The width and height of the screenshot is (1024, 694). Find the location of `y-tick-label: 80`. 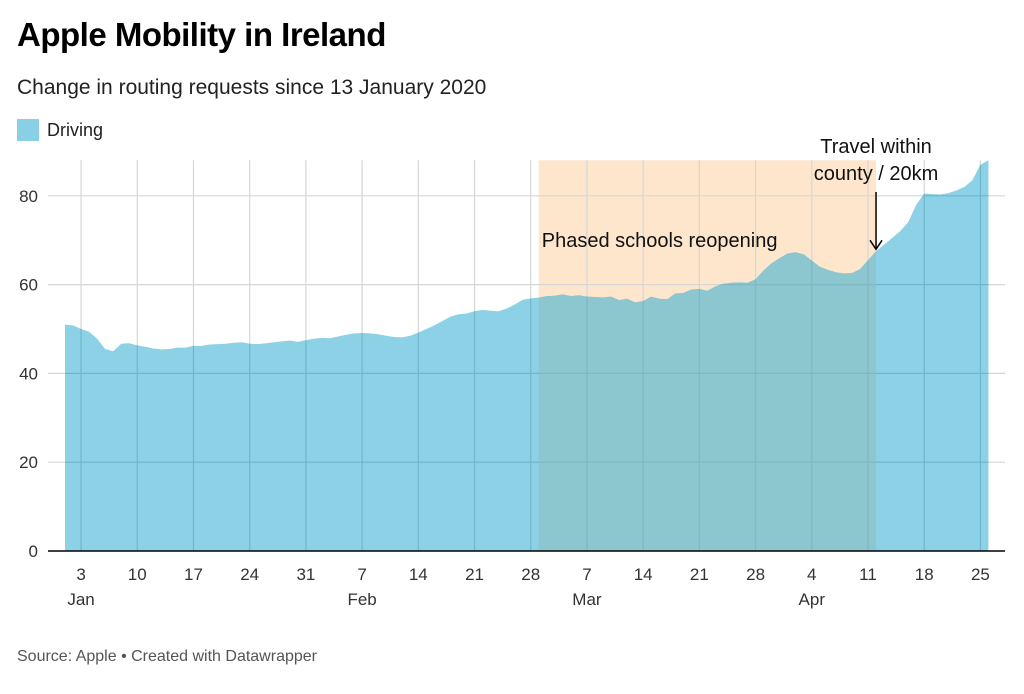

y-tick-label: 80 is located at coordinates (28, 196).